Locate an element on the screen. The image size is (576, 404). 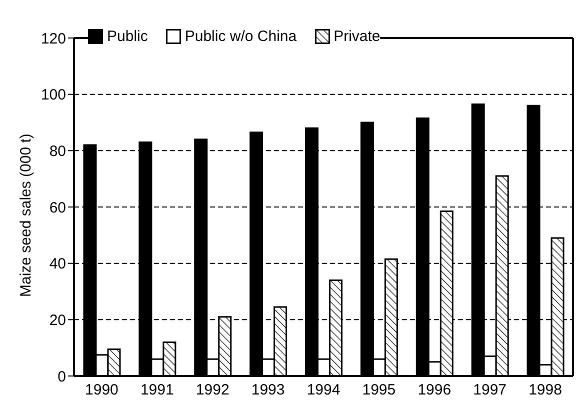
y-axis-title: Maize seed sales (000 t) is located at coordinates (25, 215).